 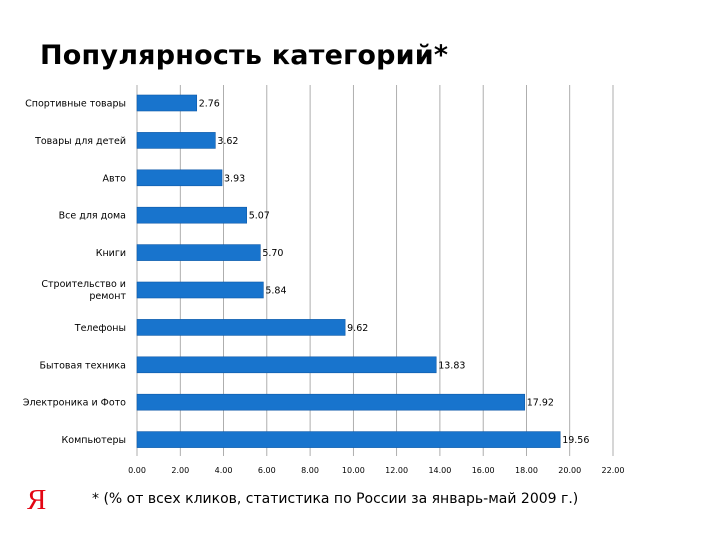 What do you see at coordinates (483, 470) in the screenshot?
I see `x-tick-label: 16.00` at bounding box center [483, 470].